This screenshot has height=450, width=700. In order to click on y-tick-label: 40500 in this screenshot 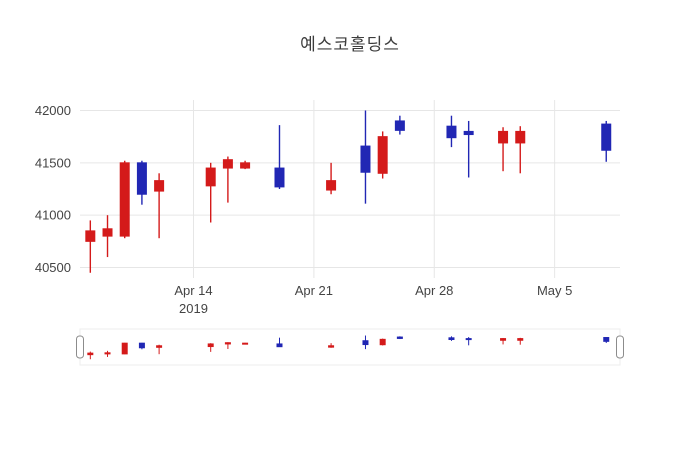, I will do `click(53, 267)`.